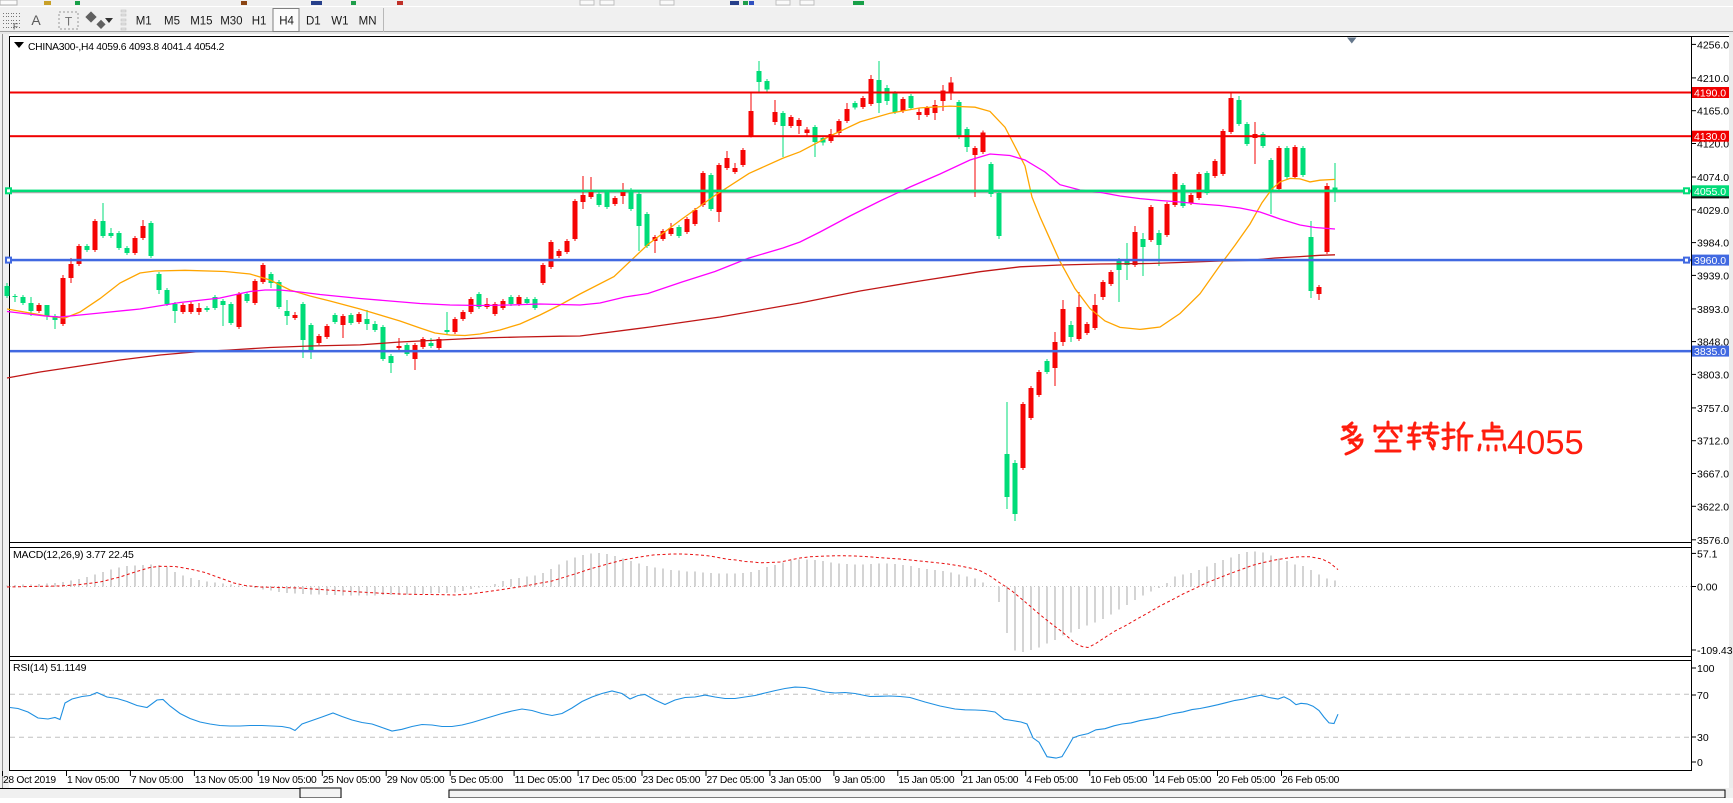 Image resolution: width=1733 pixels, height=803 pixels. I want to click on svg-text: A, so click(36, 20).